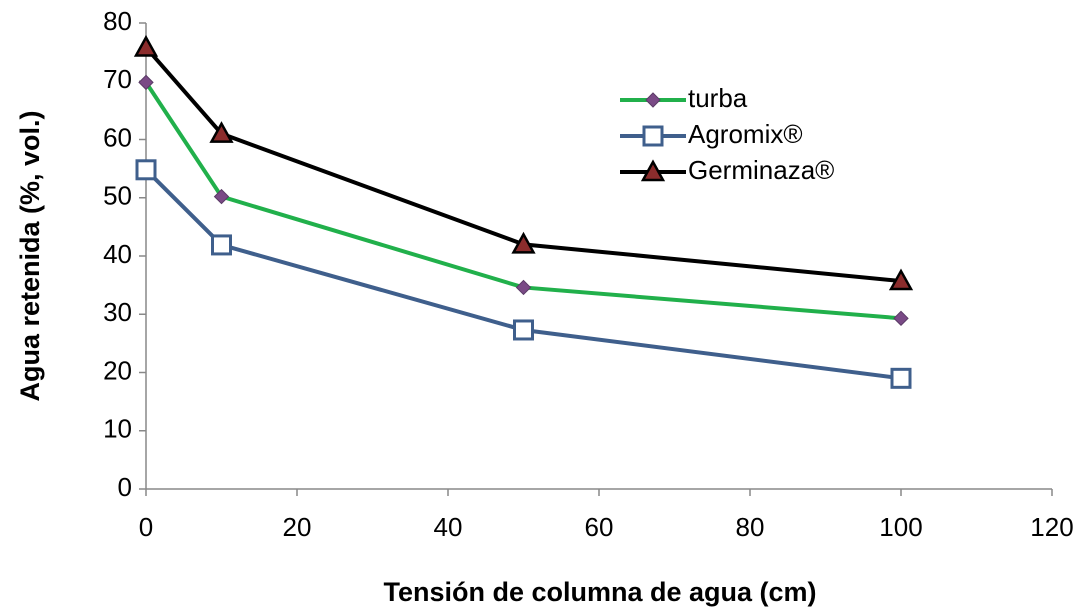 Image resolution: width=1087 pixels, height=612 pixels. Describe the element at coordinates (297, 527) in the screenshot. I see `x-tick-label: 20` at that location.